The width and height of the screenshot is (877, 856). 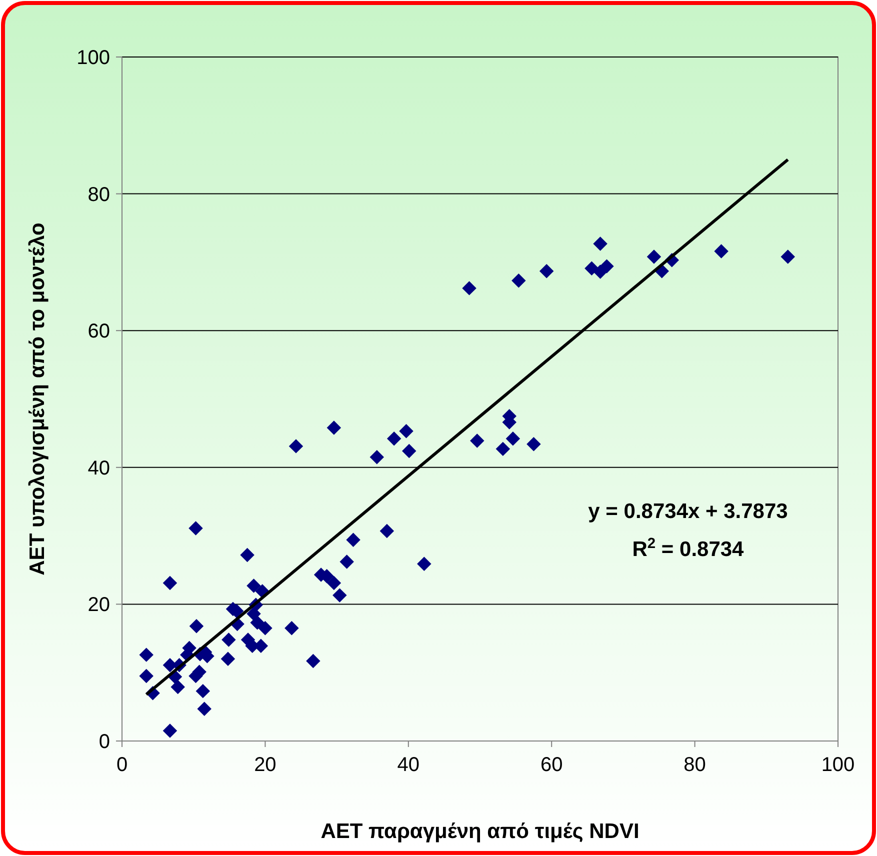 What do you see at coordinates (688, 548) in the screenshot?
I see `annotation: R$^{2}$ = 0.8734` at bounding box center [688, 548].